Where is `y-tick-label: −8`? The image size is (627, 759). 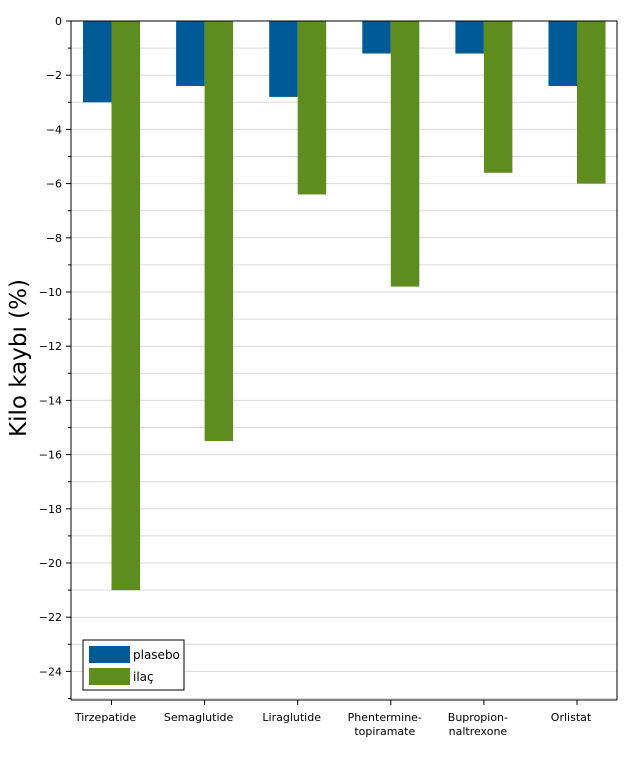 y-tick-label: −8 is located at coordinates (54, 238).